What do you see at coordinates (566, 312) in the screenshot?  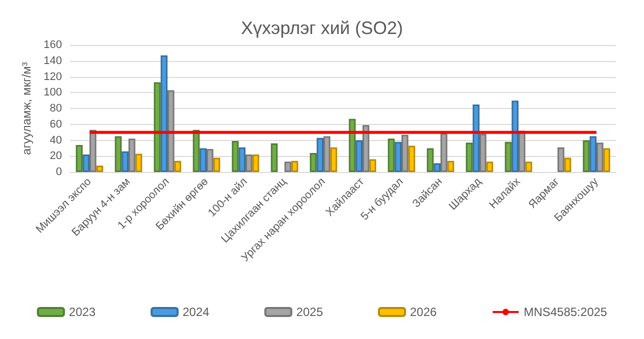 I see `legend-label: MNS4585:2025` at bounding box center [566, 312].